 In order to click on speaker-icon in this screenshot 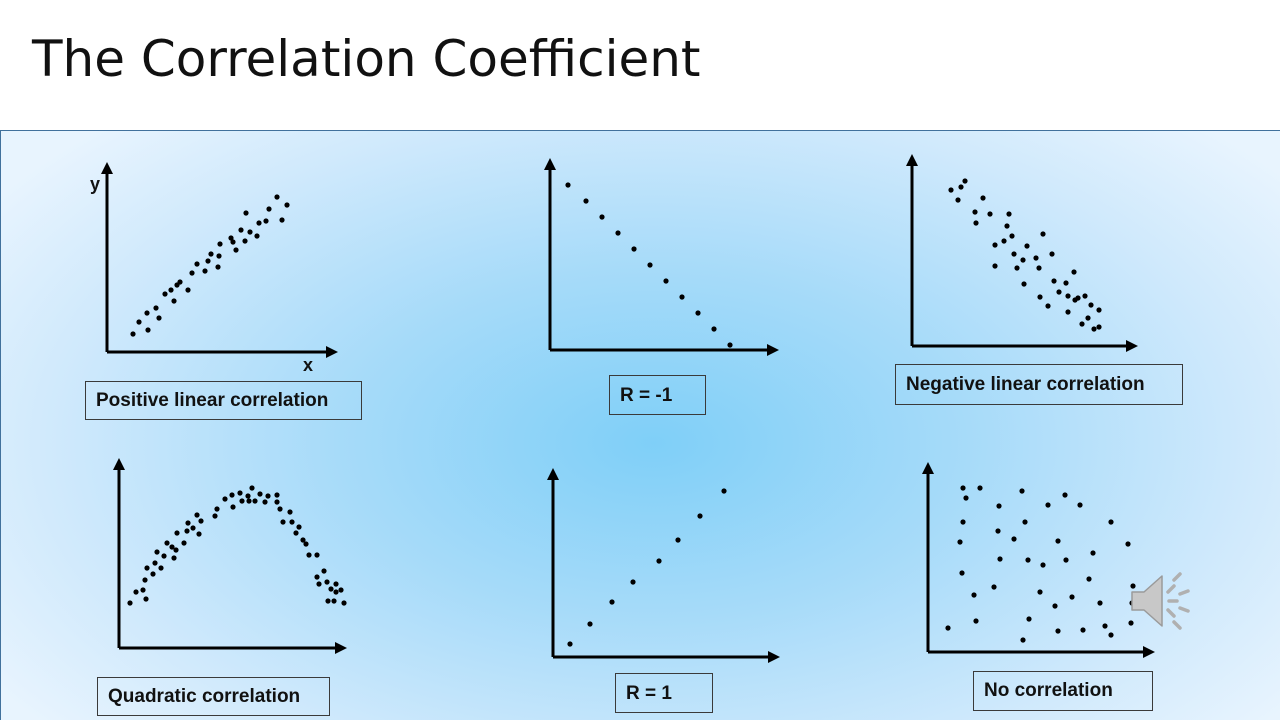, I will do `click(1161, 601)`.